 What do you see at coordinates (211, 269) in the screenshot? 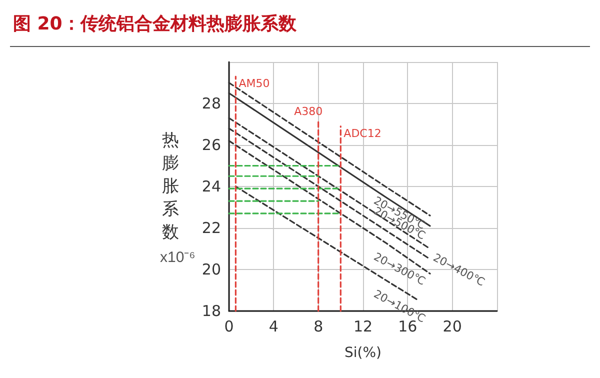
I see `y-tick-label: 20` at bounding box center [211, 269].